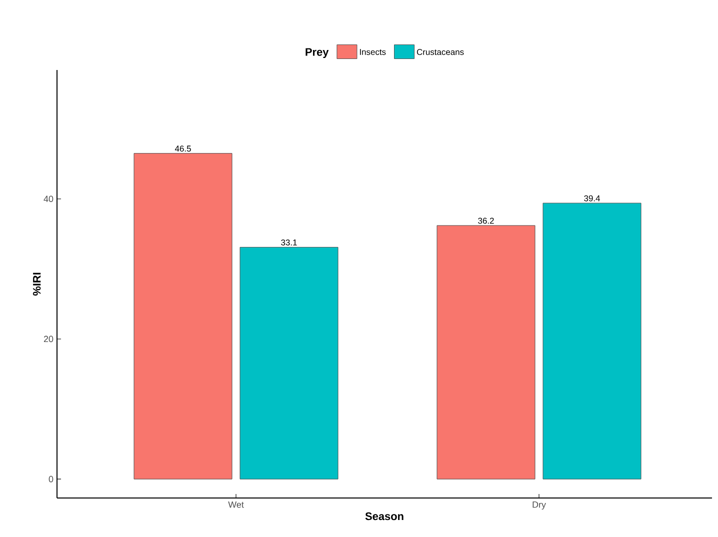 This screenshot has width=718, height=537. Describe the element at coordinates (539, 506) in the screenshot. I see `x-tick-label: Dry` at that location.